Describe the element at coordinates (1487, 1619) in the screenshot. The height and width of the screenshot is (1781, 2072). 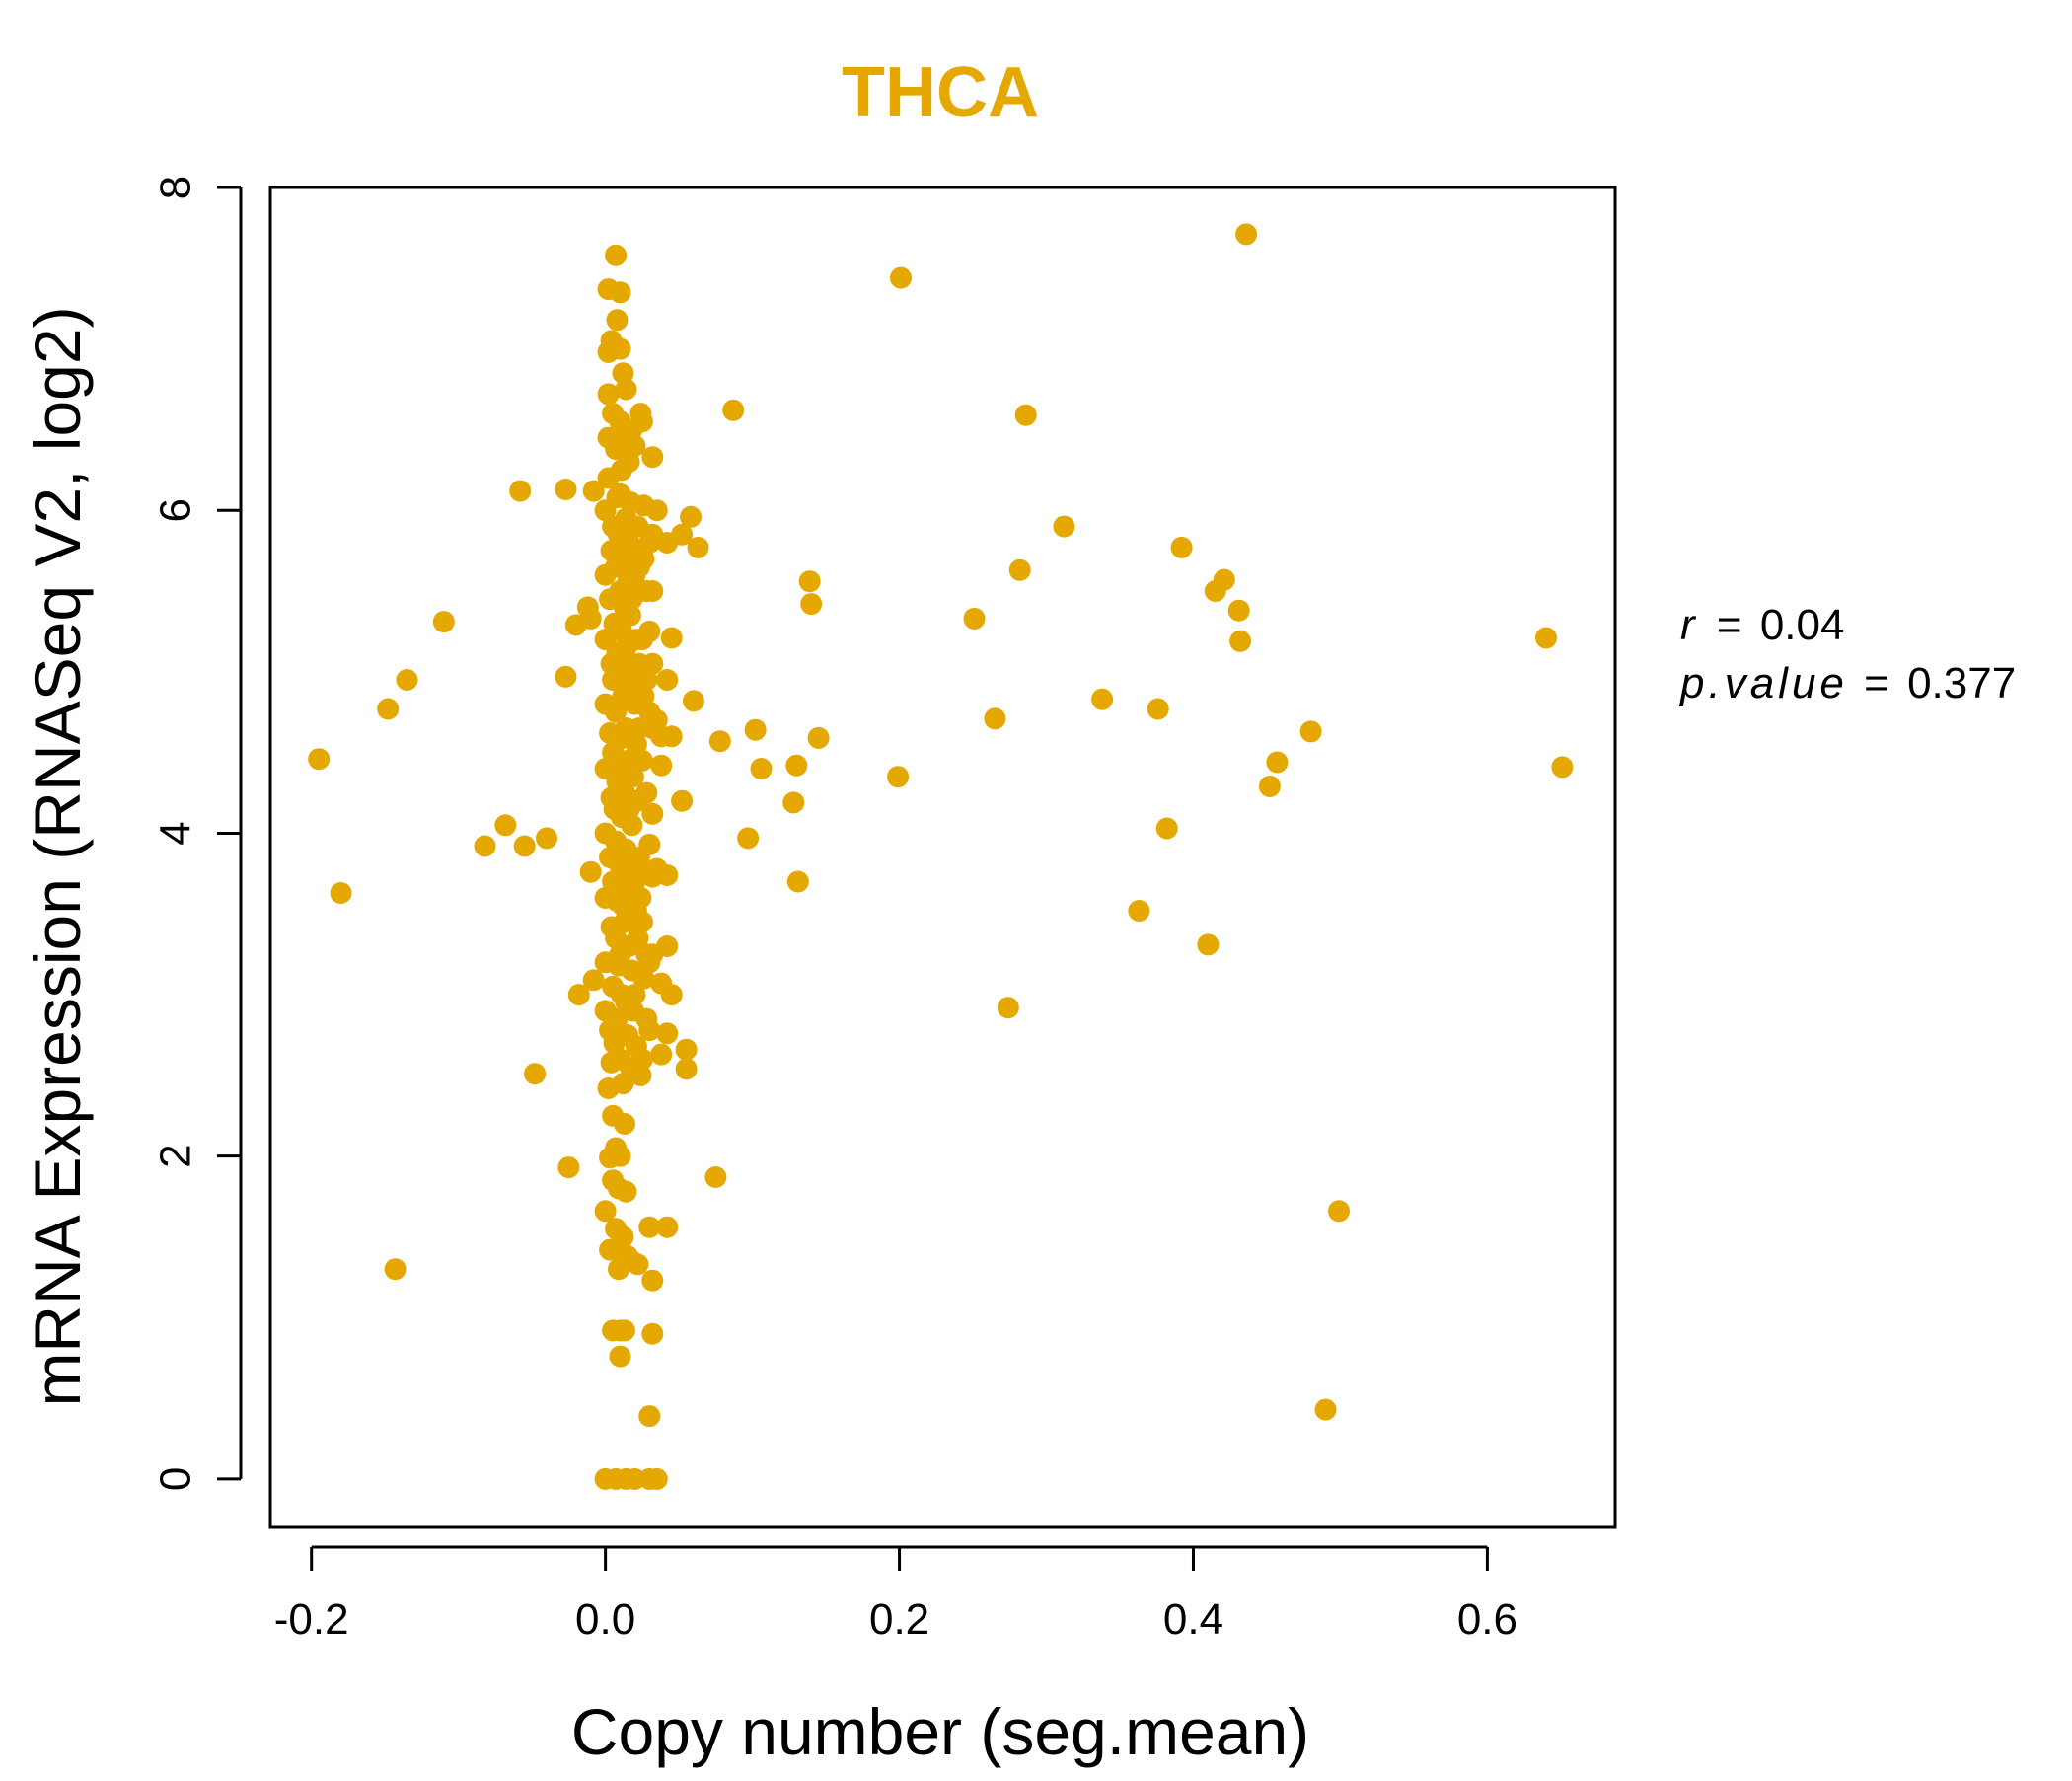
I see `x-tick-label: 0.6` at that location.